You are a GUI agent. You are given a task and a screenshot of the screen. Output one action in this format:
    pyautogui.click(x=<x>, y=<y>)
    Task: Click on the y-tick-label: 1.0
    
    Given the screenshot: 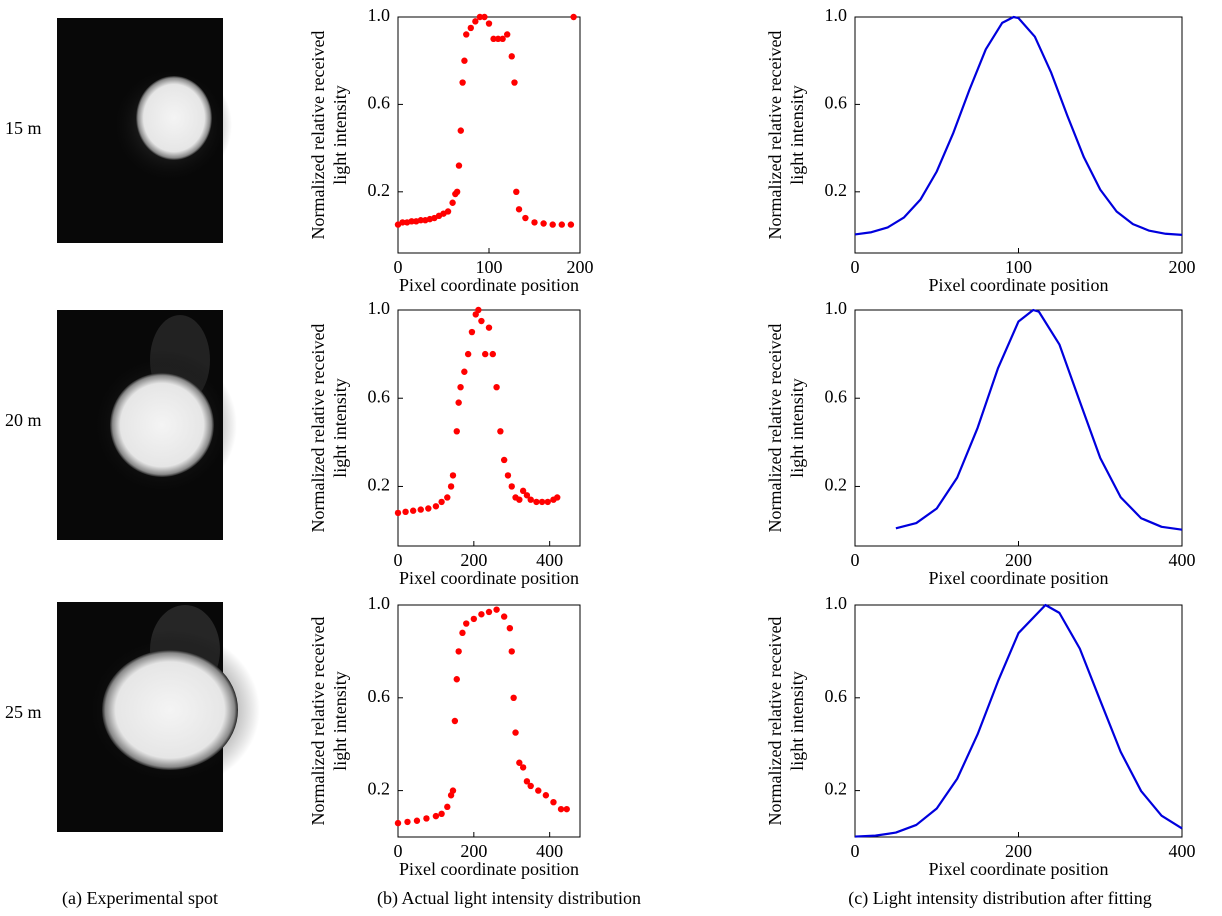 What is the action you would take?
    pyautogui.click(x=379, y=15)
    